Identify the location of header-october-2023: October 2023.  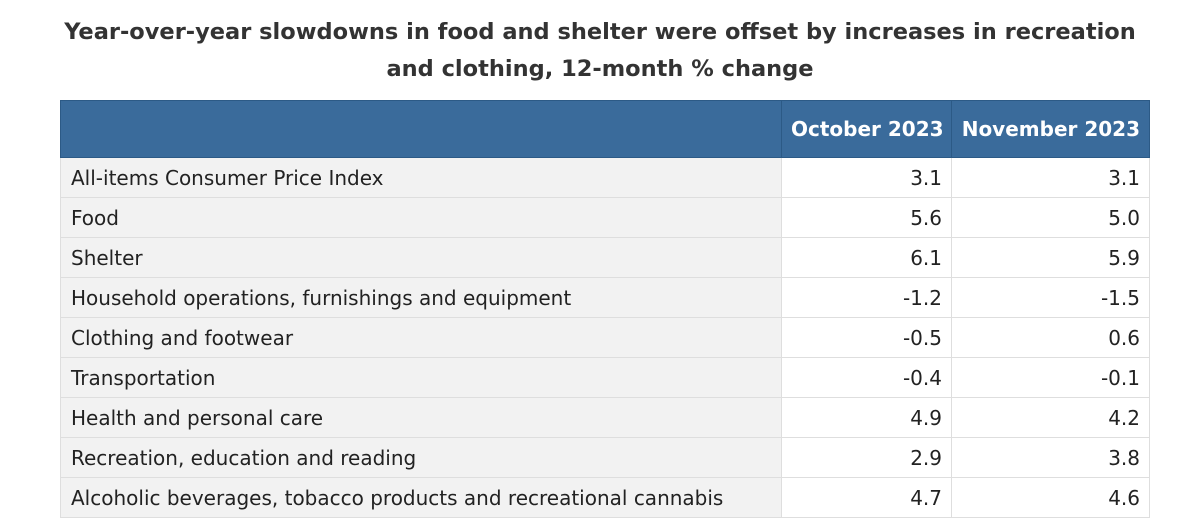
(866, 129).